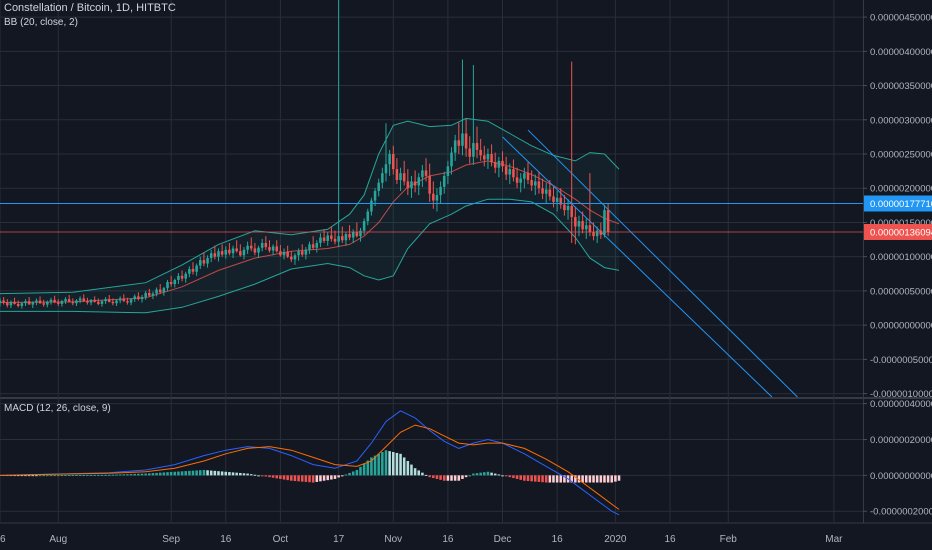 The width and height of the screenshot is (932, 550). I want to click on macd-pane, so click(310, 463).